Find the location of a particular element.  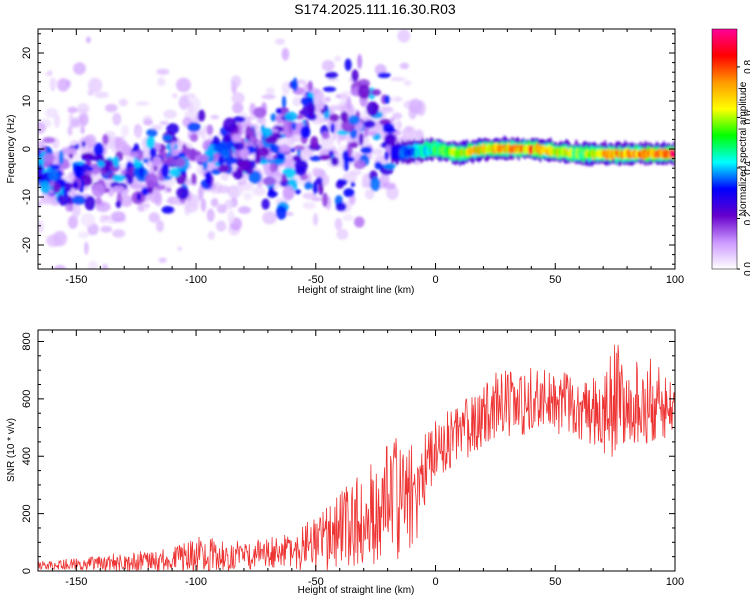

colorbar-gradient is located at coordinates (724, 149).